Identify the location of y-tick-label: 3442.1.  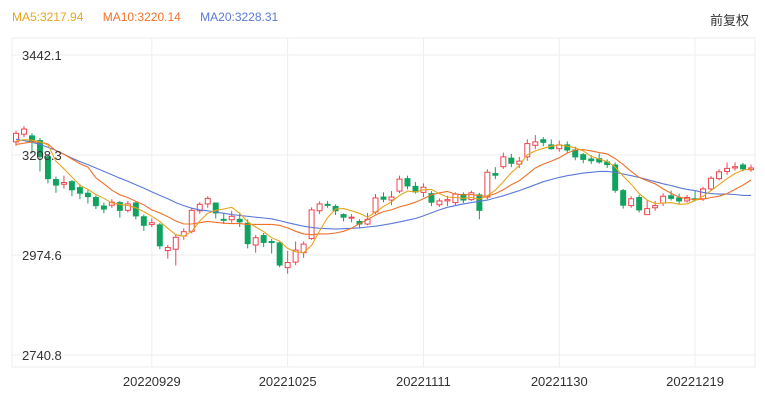
(42, 55).